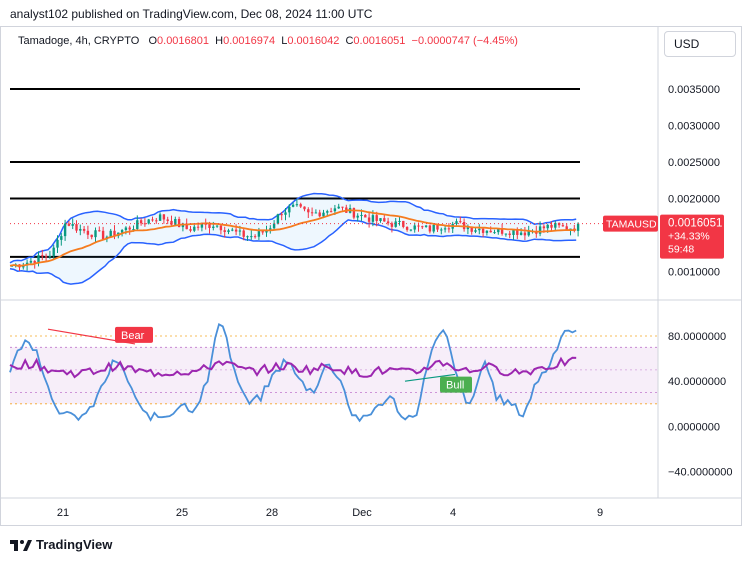  Describe the element at coordinates (249, 41) in the screenshot. I see `high-value: 0.0016974` at that location.